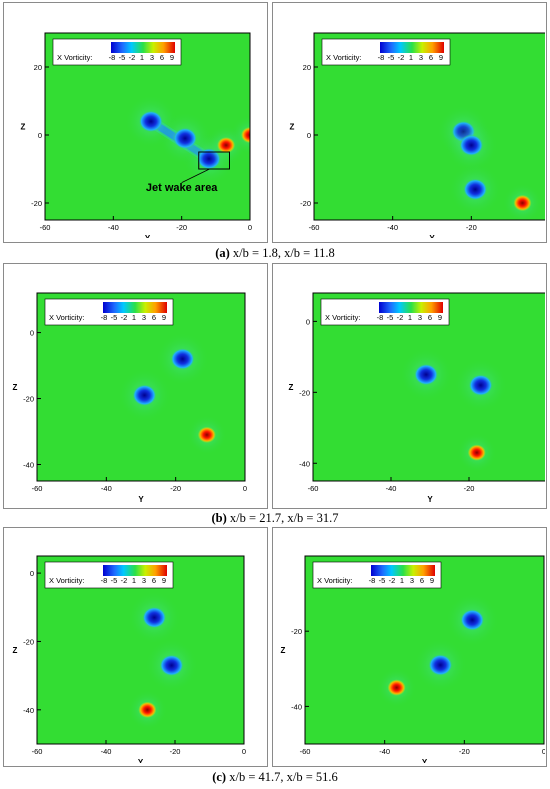 The image size is (550, 789). Describe the element at coordinates (222, 253) in the screenshot. I see `caption-tag: (a)` at that location.